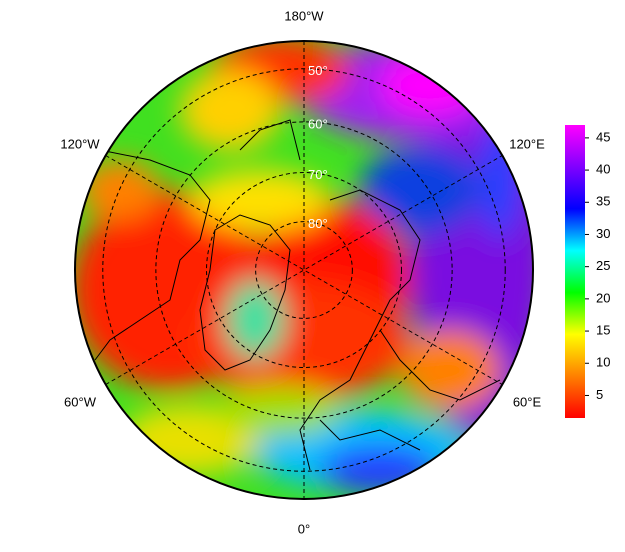 The image size is (625, 552). Describe the element at coordinates (603, 233) in the screenshot. I see `colorbar-tick-label: 30` at that location.